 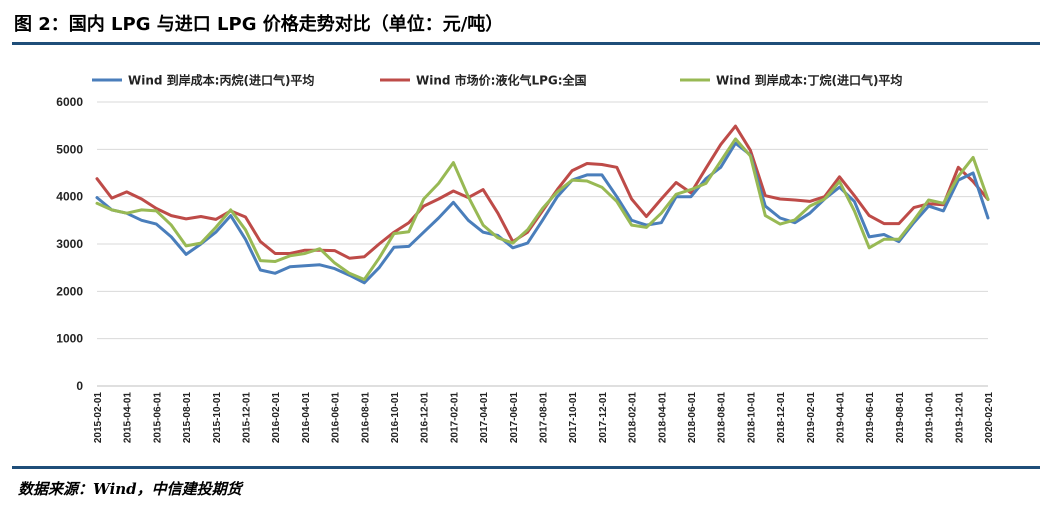 I want to click on x-tick-label: 2016-02-01, so click(x=276, y=418).